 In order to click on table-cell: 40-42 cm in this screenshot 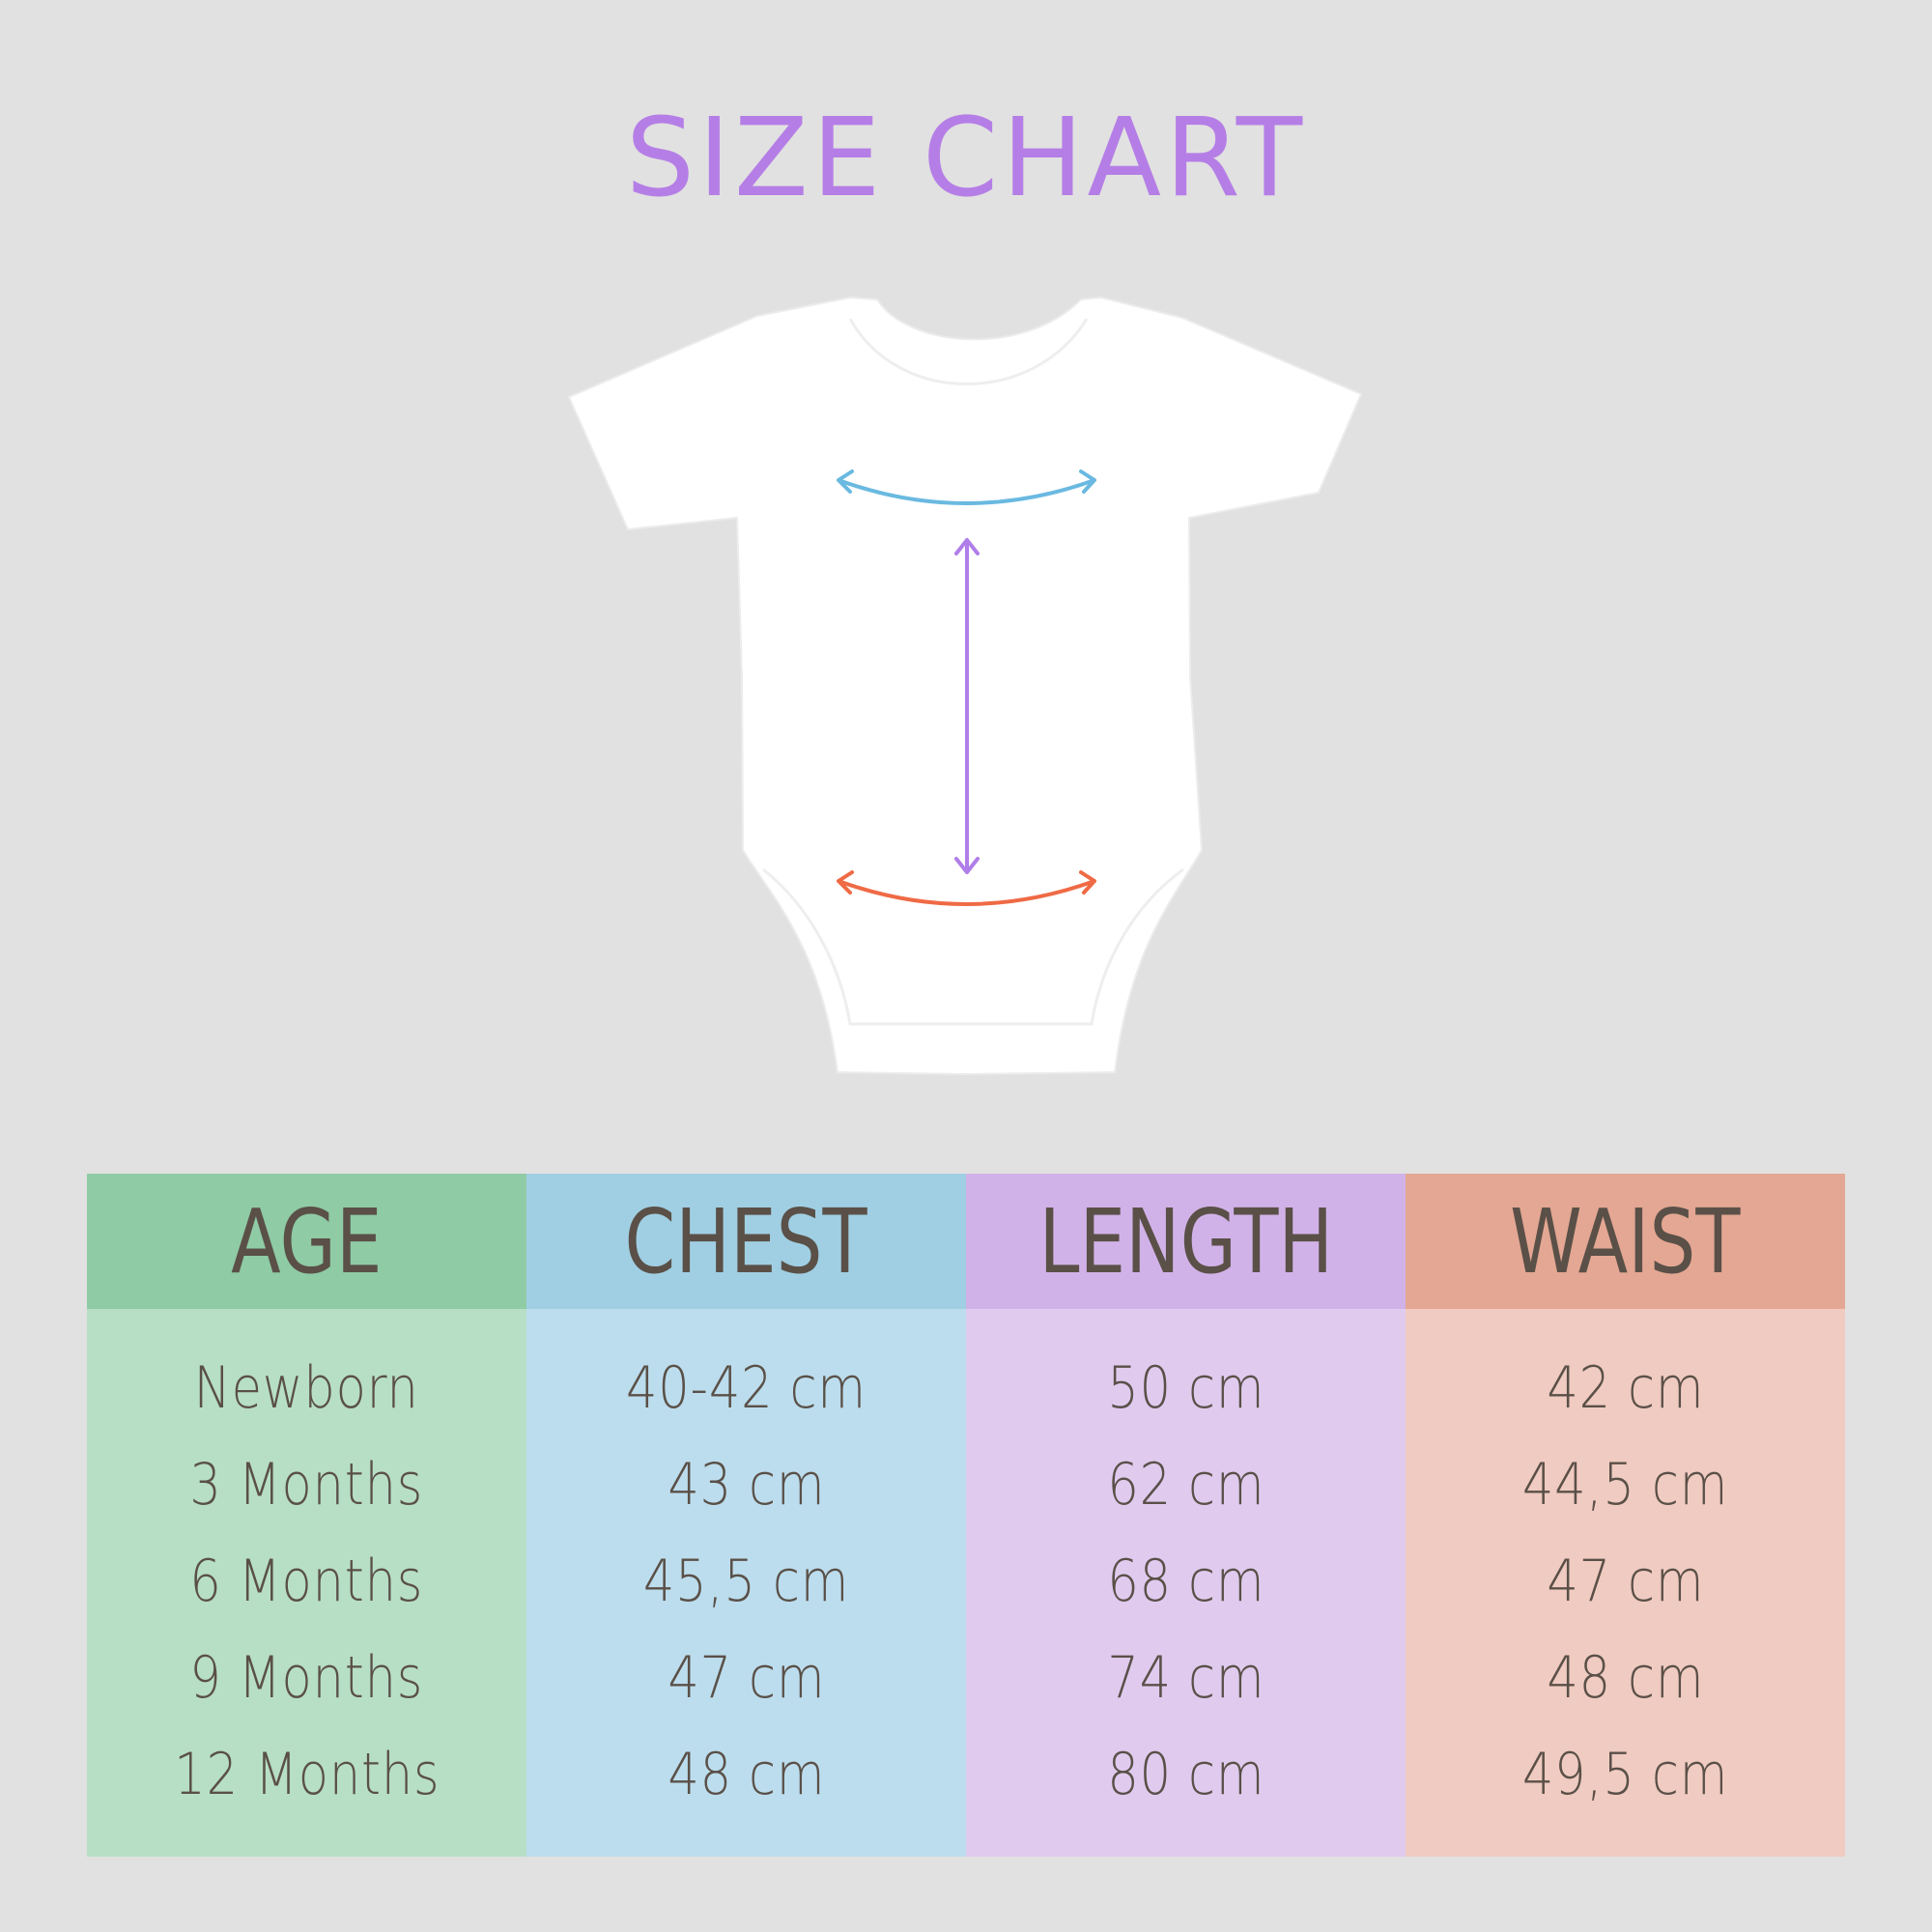, I will do `click(746, 1388)`.